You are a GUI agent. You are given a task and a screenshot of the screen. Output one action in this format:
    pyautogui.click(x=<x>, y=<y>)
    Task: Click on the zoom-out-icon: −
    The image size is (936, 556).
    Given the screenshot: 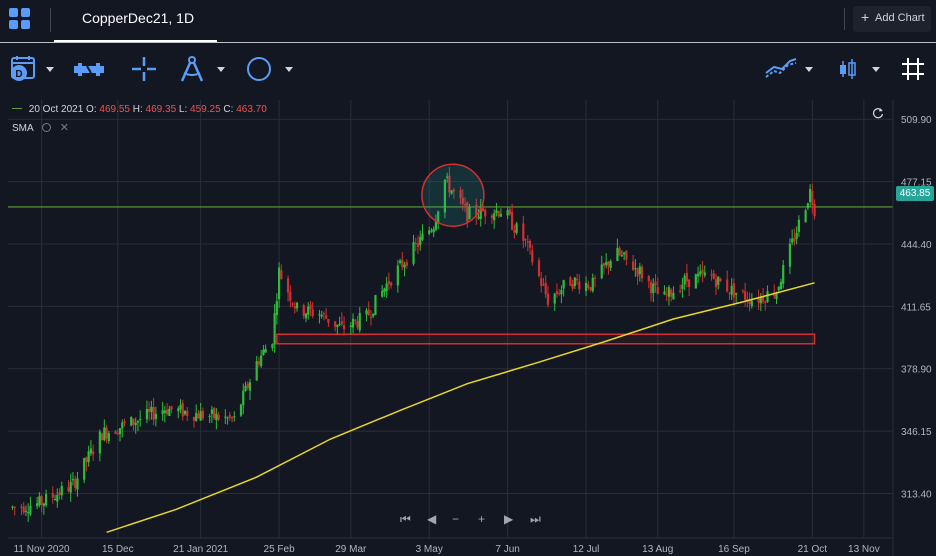 What is the action you would take?
    pyautogui.click(x=456, y=519)
    